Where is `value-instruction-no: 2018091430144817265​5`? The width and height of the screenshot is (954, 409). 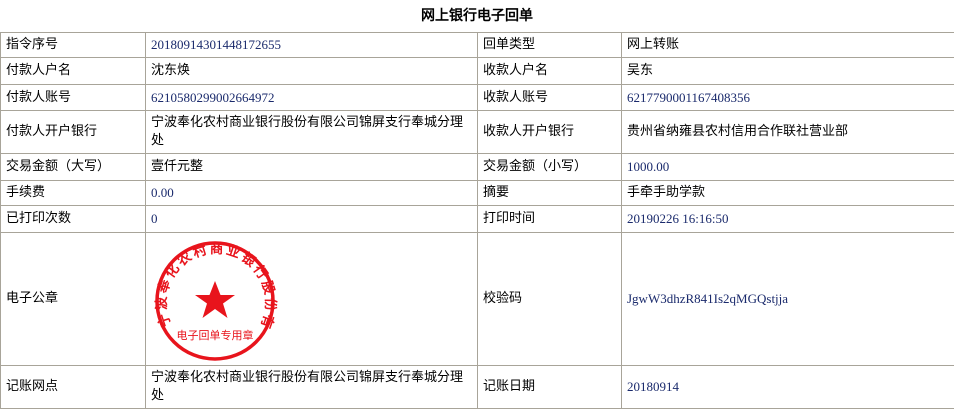 value-instruction-no: 2018091430144817265​5 is located at coordinates (312, 45).